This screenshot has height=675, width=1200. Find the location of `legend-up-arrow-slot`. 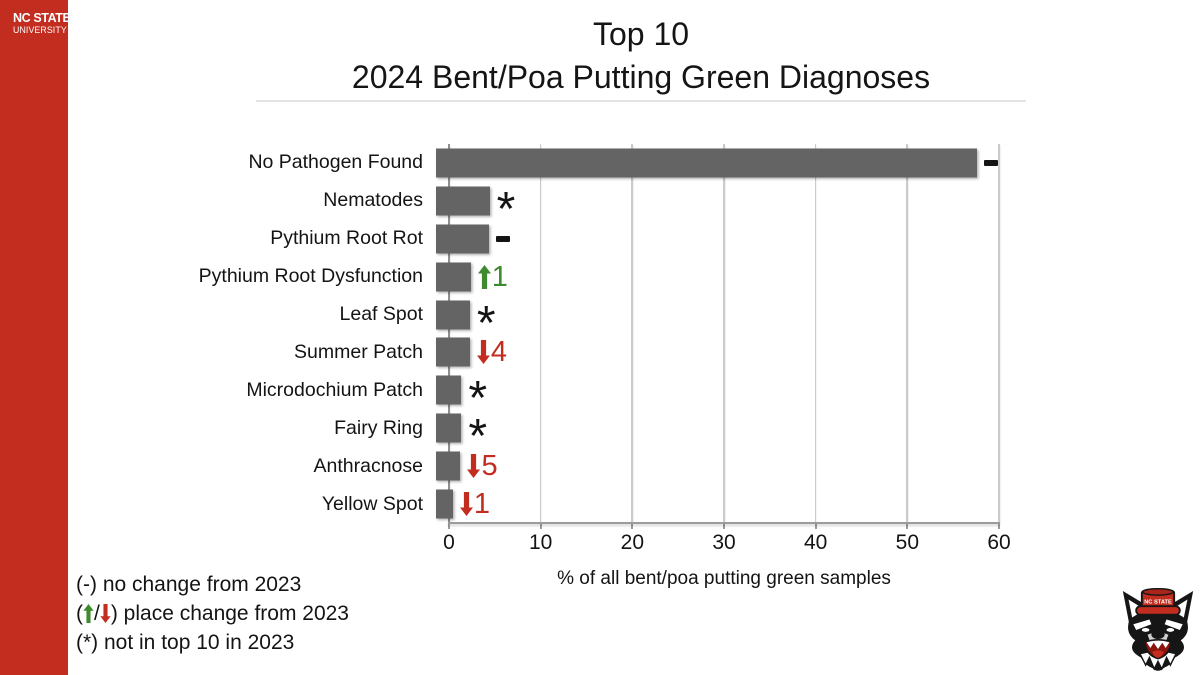

legend-up-arrow-slot is located at coordinates (88, 613).